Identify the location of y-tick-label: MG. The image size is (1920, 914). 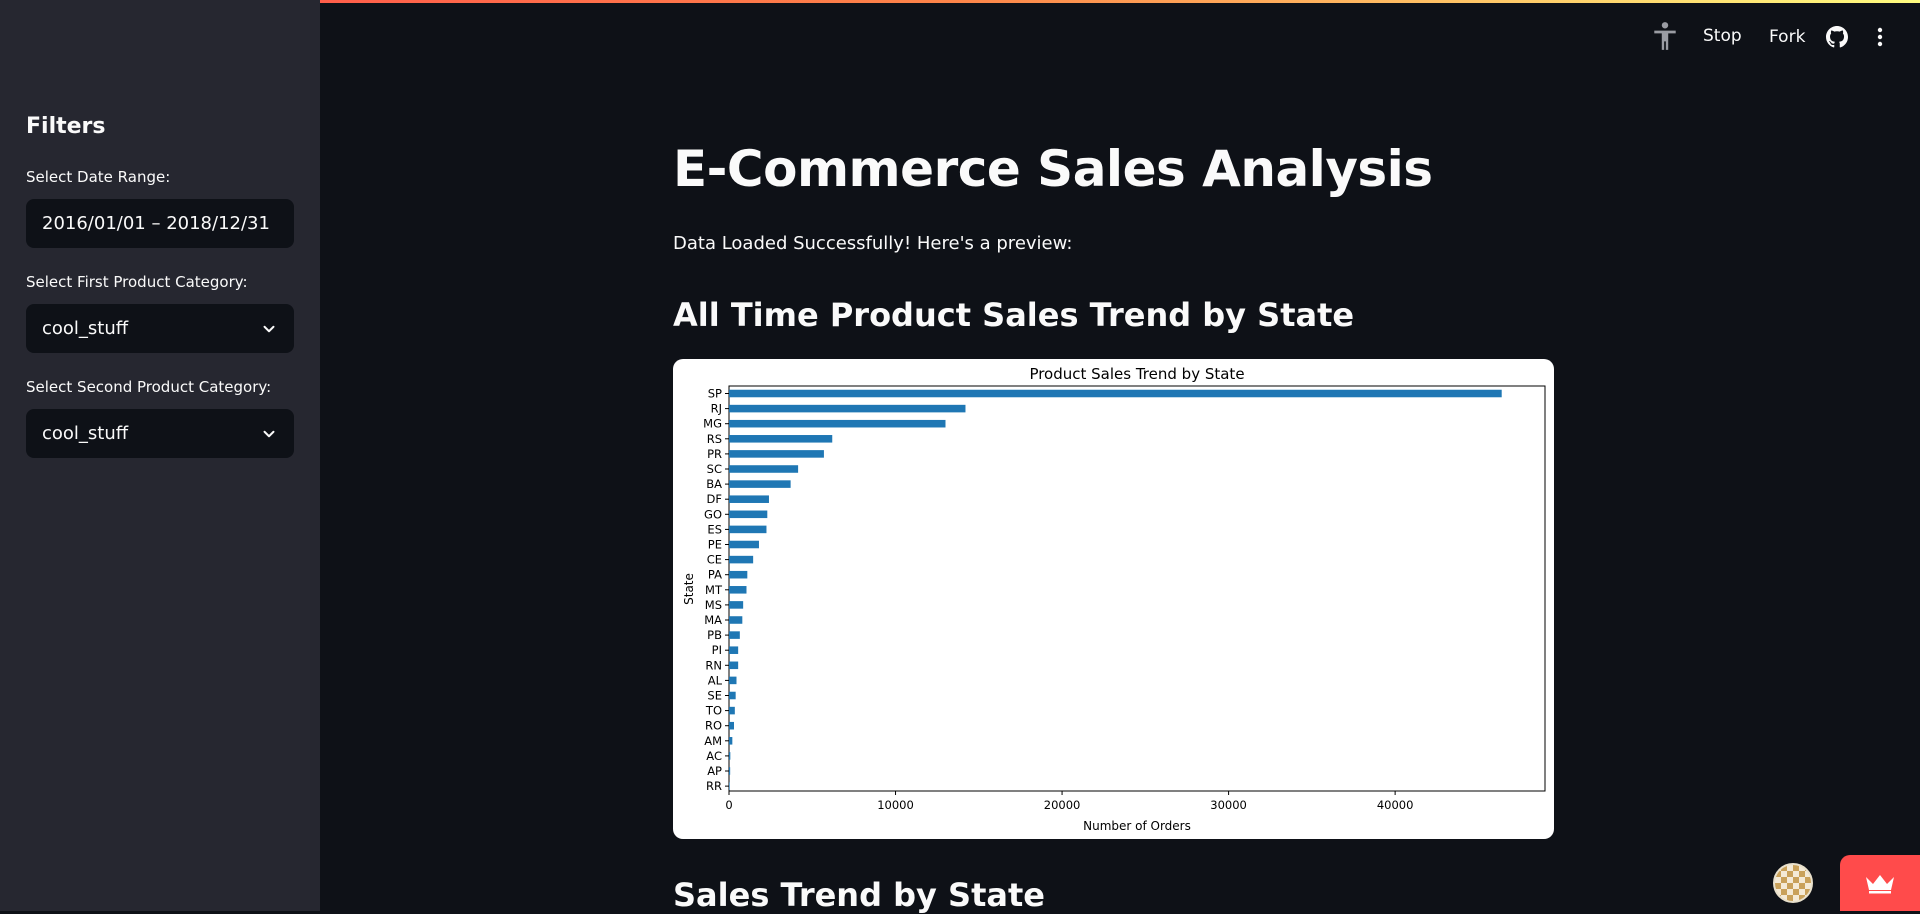
(712, 424).